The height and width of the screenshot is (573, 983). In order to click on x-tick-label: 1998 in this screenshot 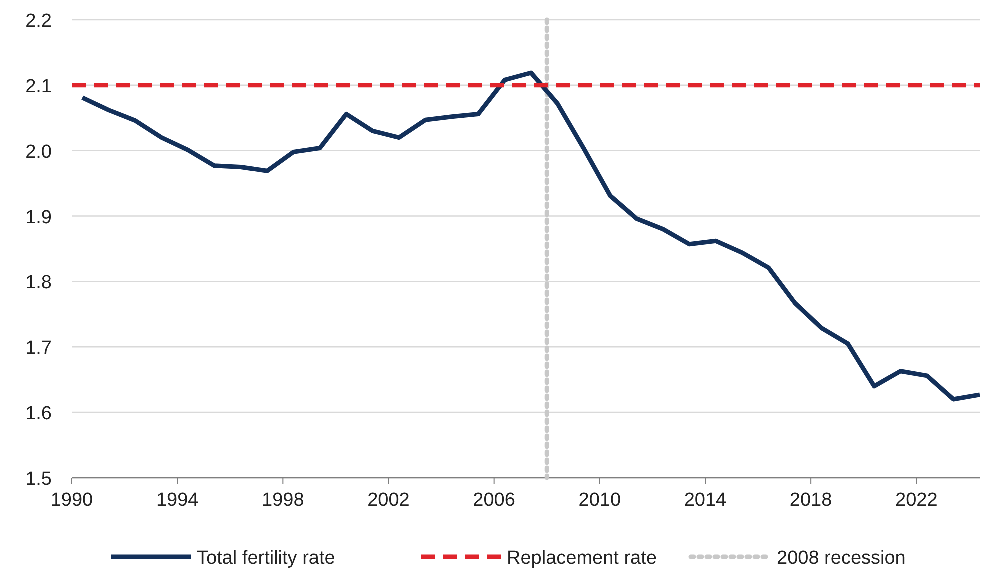, I will do `click(283, 500)`.